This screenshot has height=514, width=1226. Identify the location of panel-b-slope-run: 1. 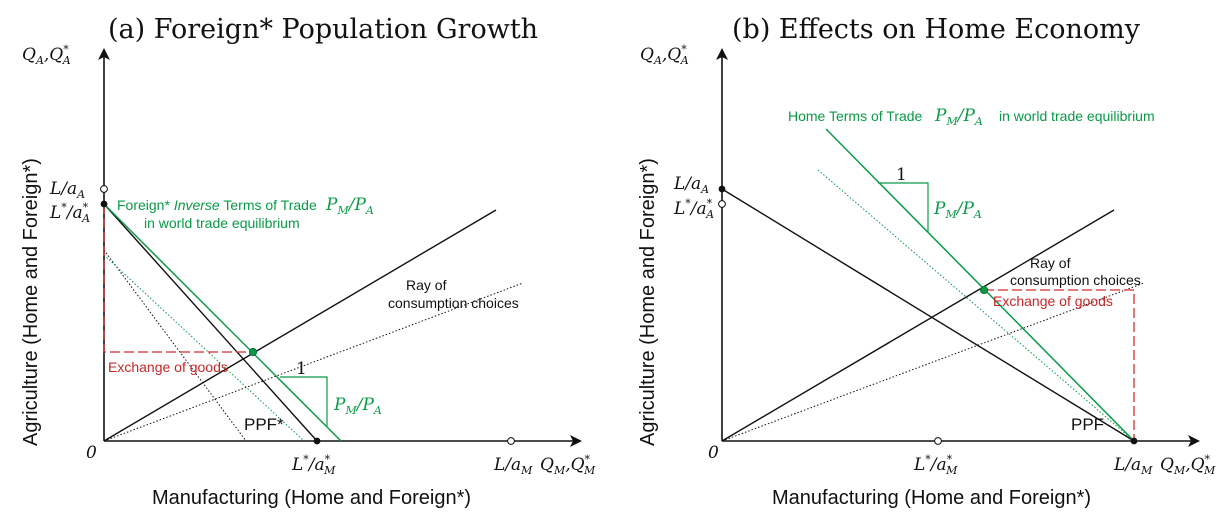
(901, 175).